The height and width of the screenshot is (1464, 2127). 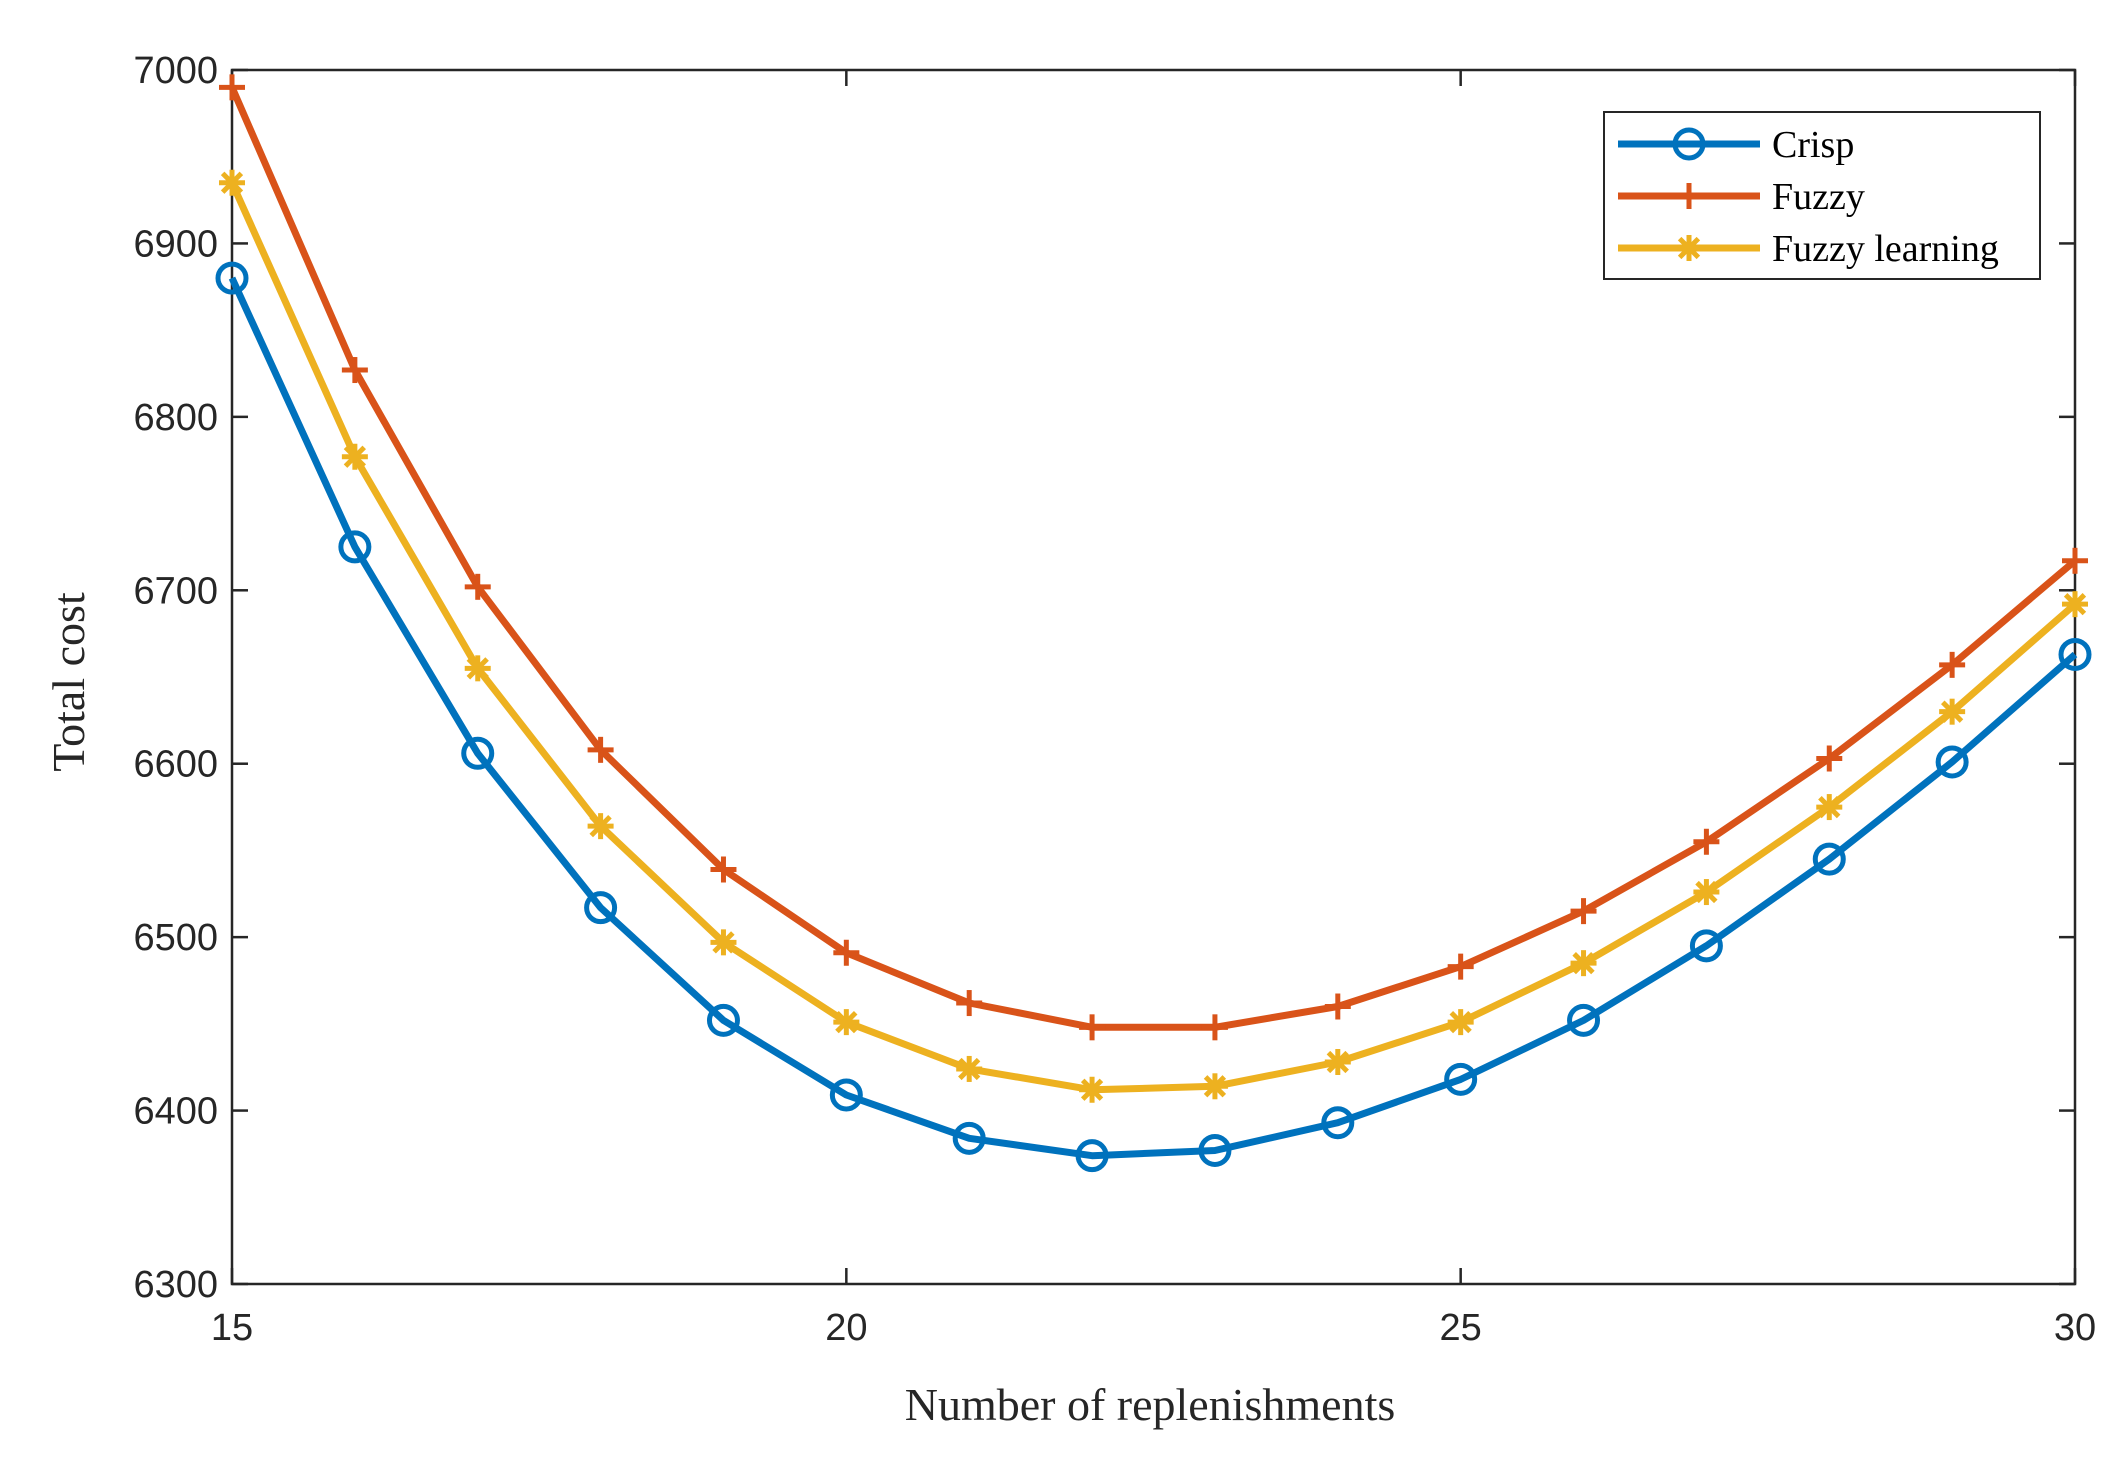 I want to click on y-tick-label: 6600, so click(x=175, y=765).